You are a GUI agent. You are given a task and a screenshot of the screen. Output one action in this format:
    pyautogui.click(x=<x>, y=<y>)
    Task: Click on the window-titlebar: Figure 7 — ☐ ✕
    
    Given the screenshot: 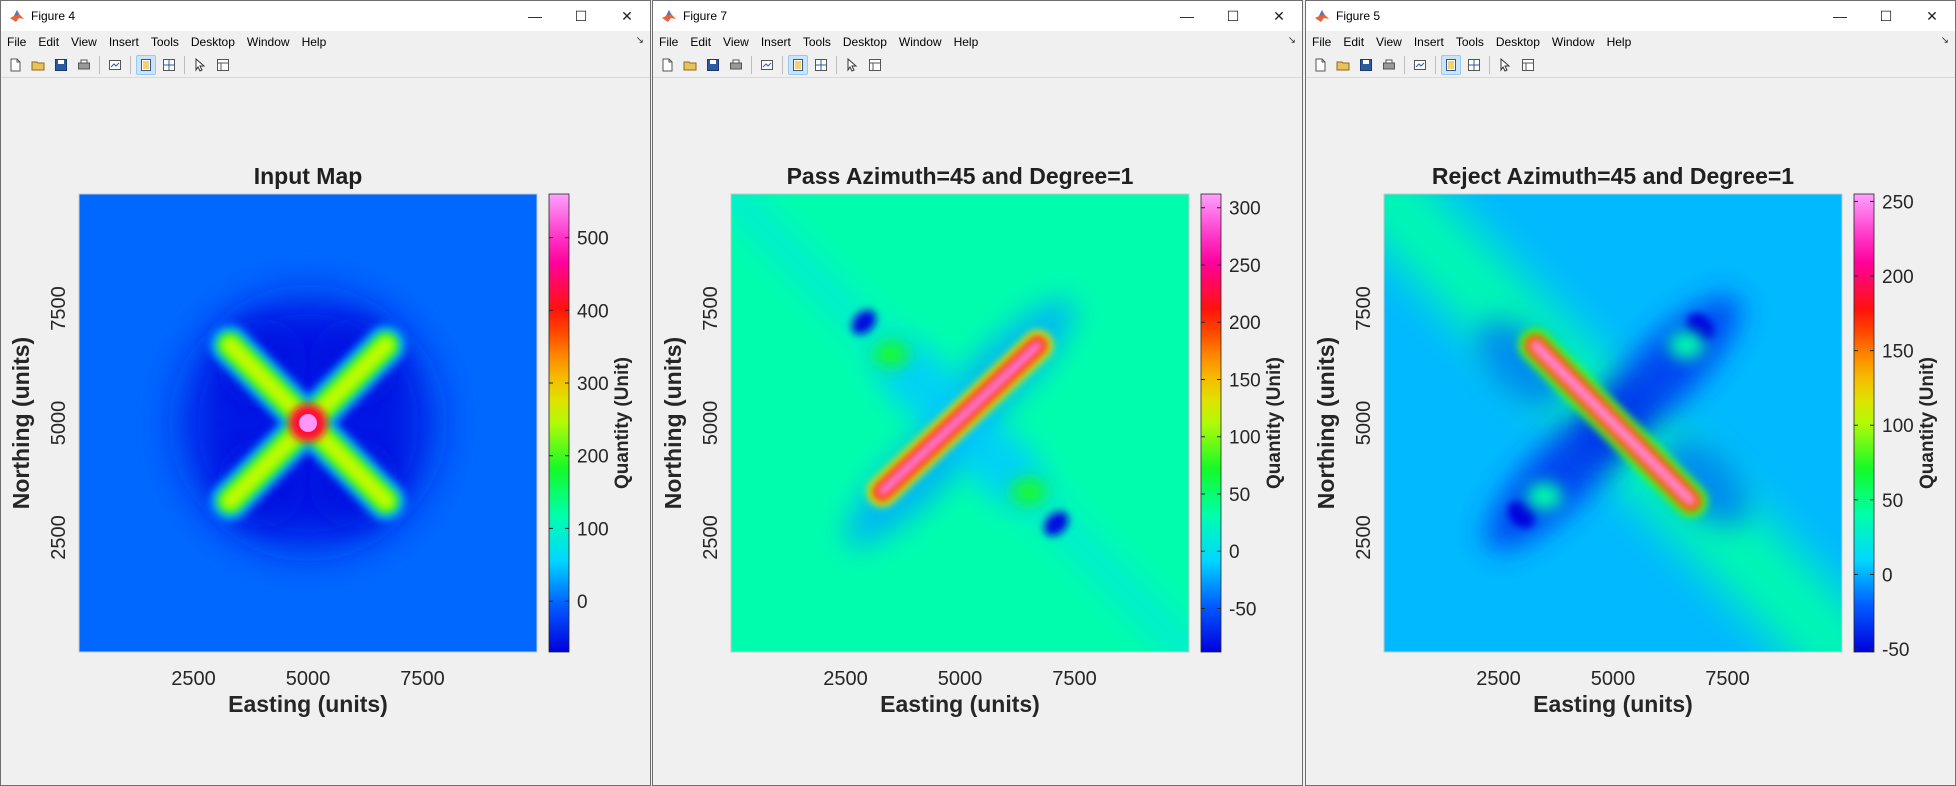 What is the action you would take?
    pyautogui.click(x=977, y=16)
    